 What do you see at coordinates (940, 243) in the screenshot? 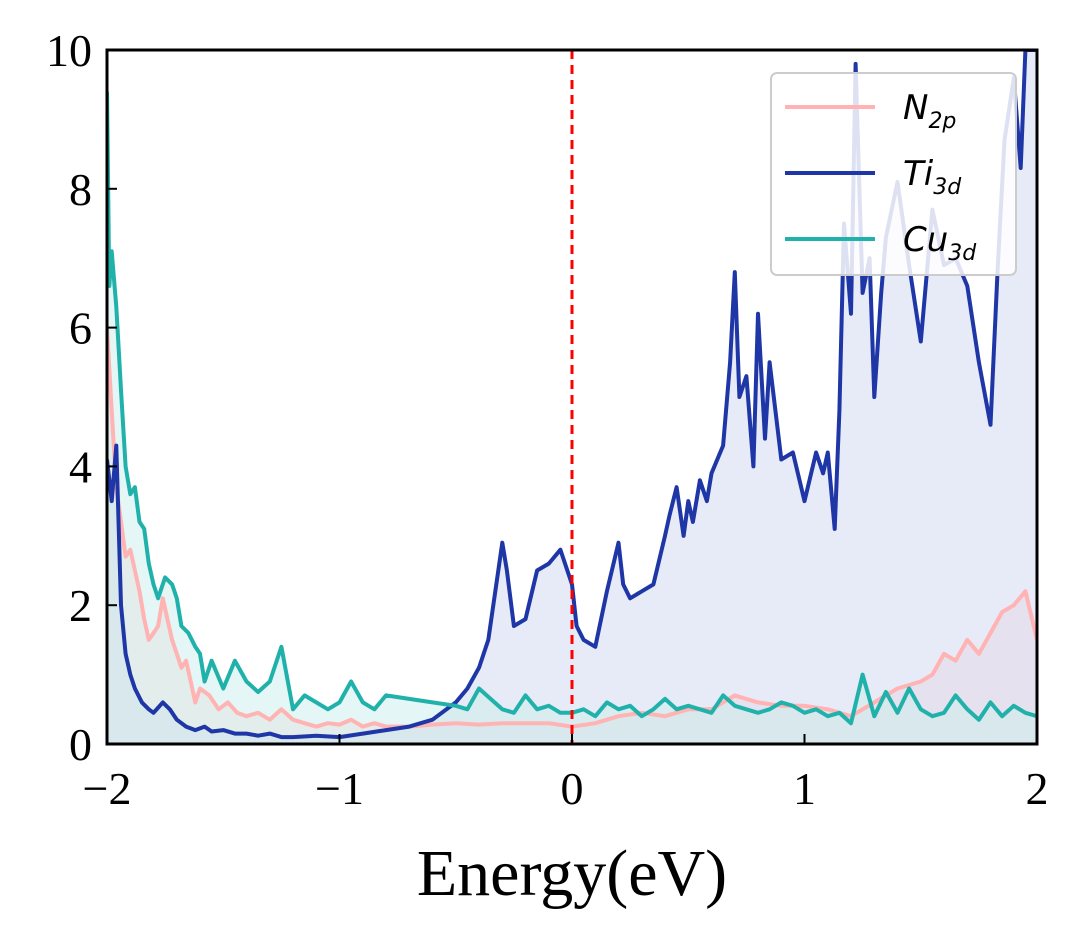
I see `legend-label-cu3d: Cu3d` at bounding box center [940, 243].